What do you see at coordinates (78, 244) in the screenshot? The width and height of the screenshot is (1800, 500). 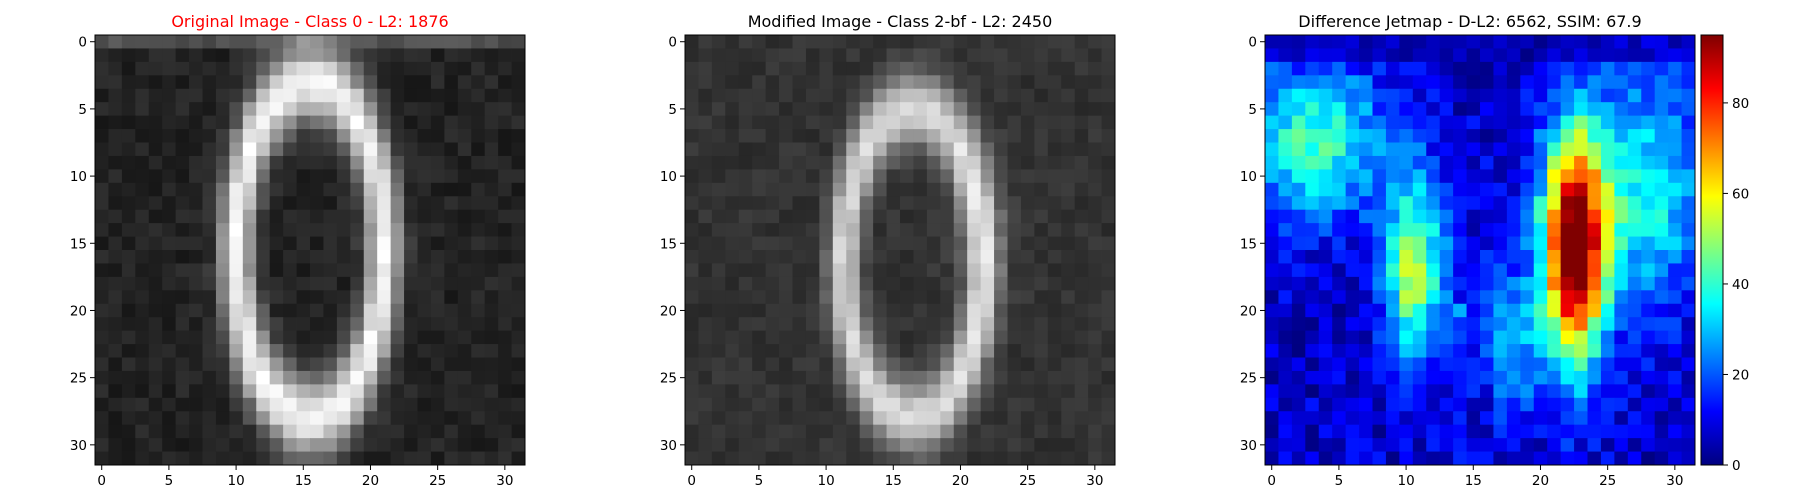 I see `y-tick-label: 15` at bounding box center [78, 244].